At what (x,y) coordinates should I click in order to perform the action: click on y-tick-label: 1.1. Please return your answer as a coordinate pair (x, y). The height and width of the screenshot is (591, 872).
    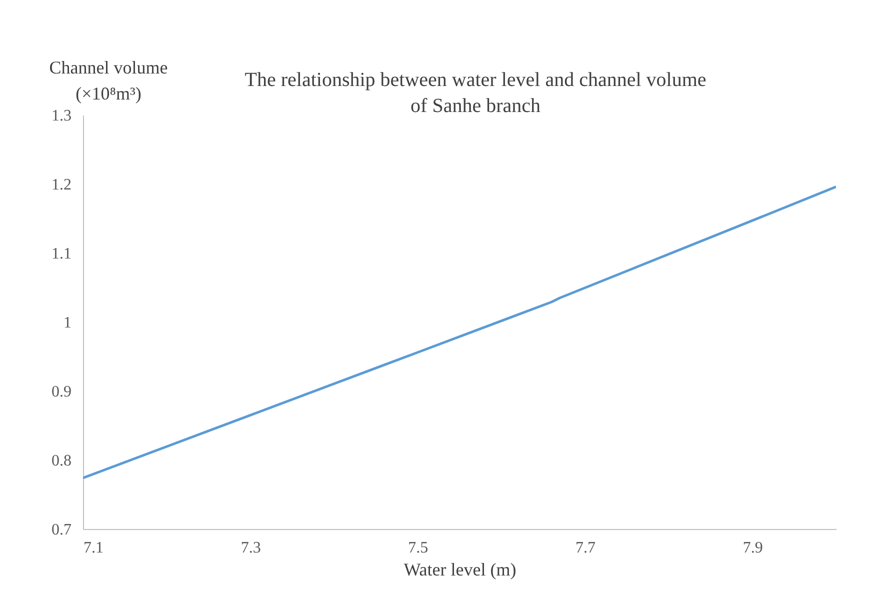
    Looking at the image, I should click on (62, 254).